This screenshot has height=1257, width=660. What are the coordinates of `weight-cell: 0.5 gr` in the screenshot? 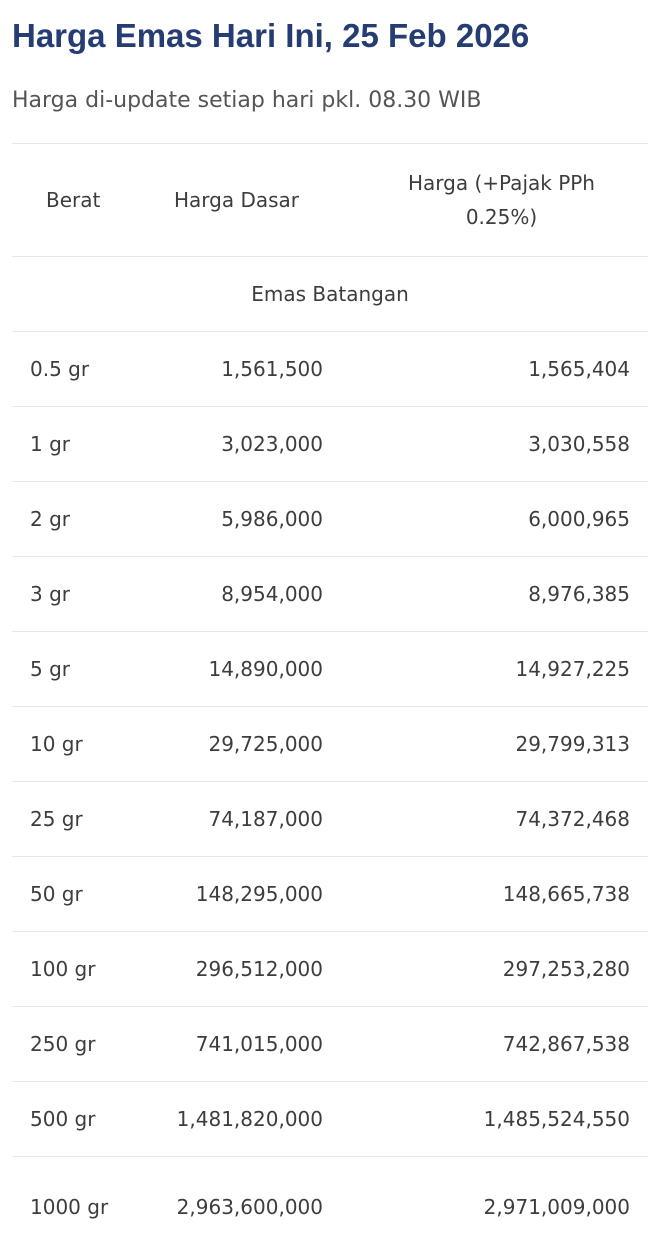 It's located at (74, 369).